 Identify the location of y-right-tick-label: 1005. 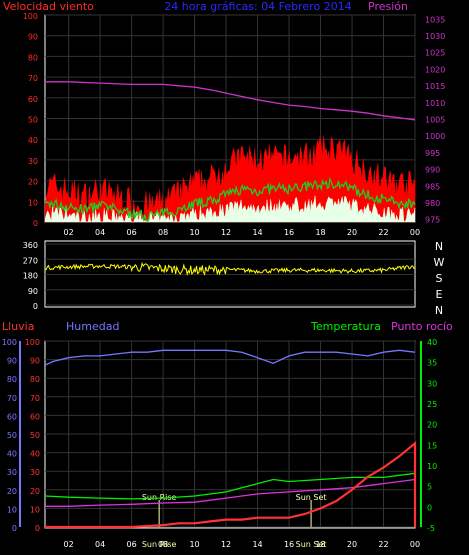
(435, 120).